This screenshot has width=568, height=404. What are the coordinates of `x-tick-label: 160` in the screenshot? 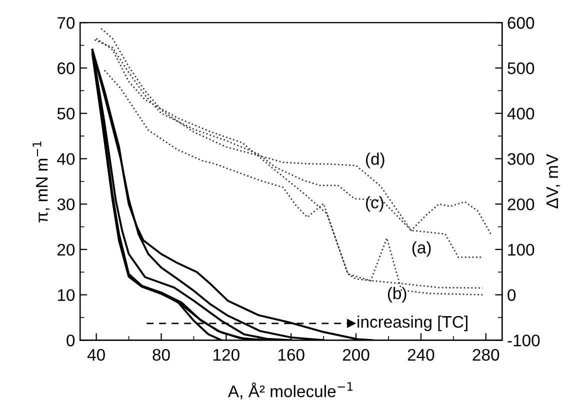 It's located at (291, 354).